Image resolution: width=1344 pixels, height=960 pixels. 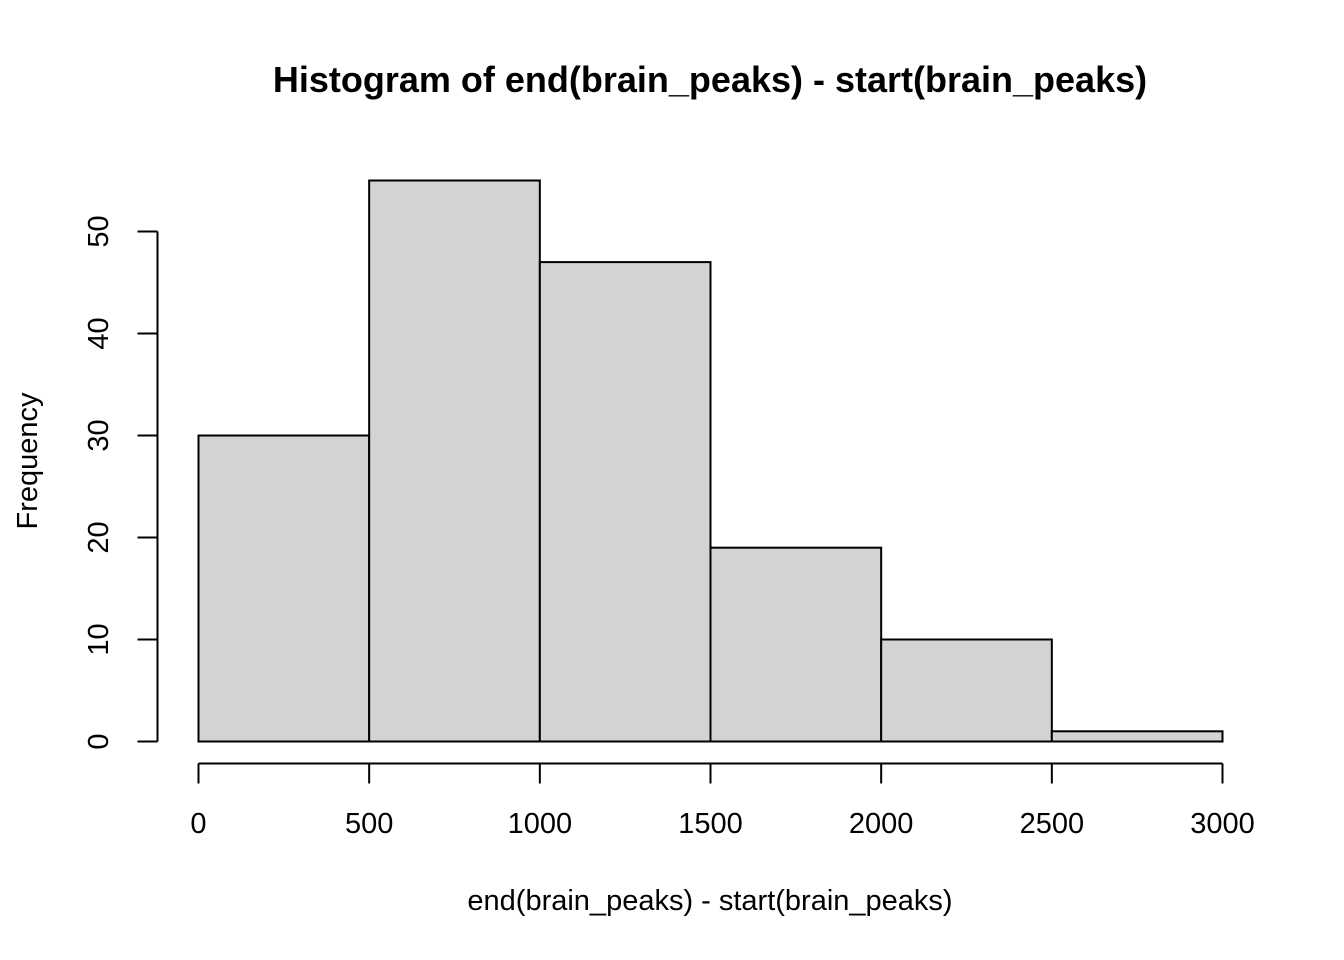 I want to click on y-tick-label: 20, so click(x=99, y=537).